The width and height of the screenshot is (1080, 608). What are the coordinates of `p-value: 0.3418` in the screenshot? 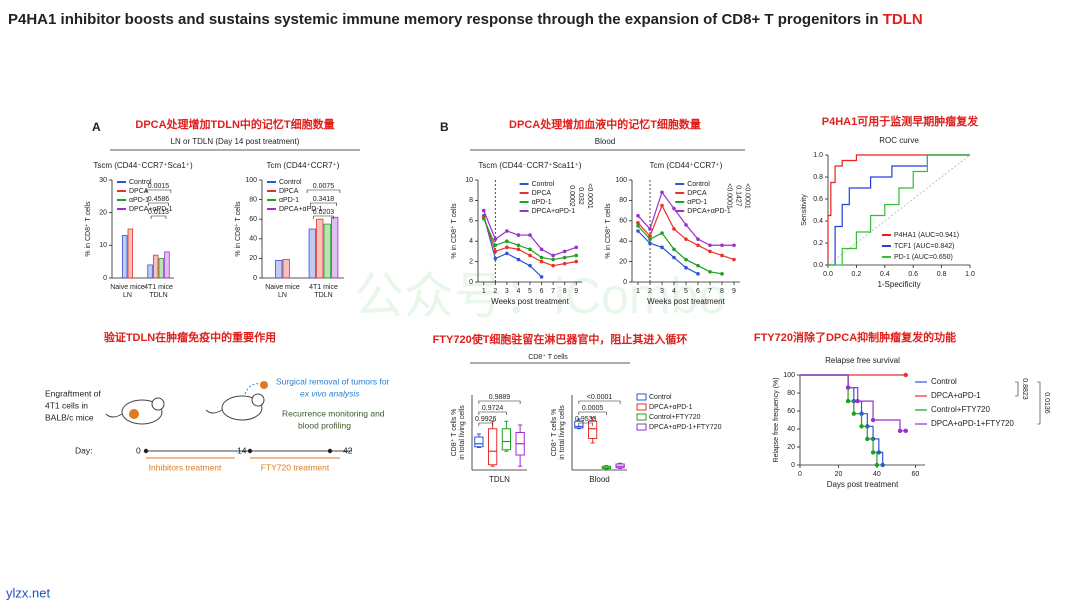 It's located at (324, 199).